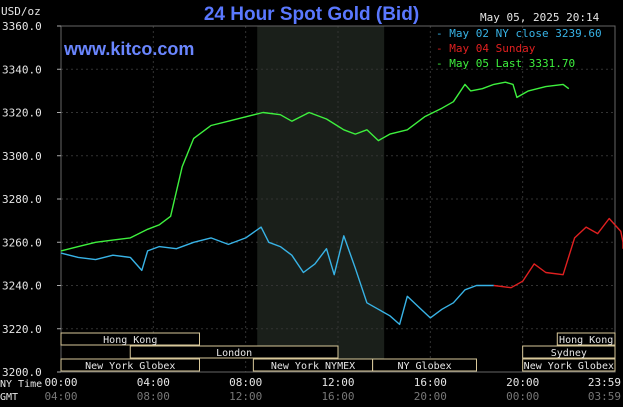 The width and height of the screenshot is (623, 407). I want to click on x-tick-label-gmt: 20:00, so click(430, 396).